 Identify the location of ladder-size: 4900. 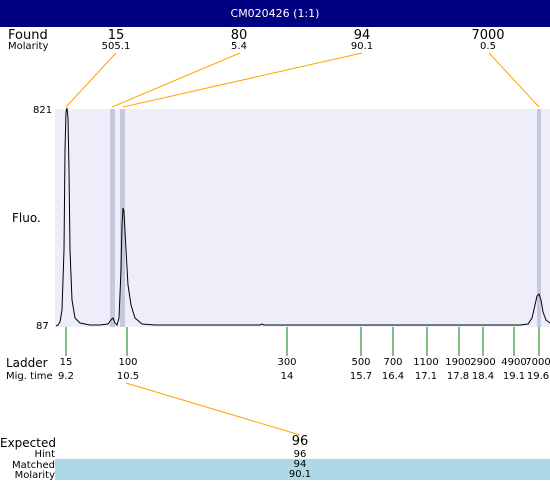
(514, 362).